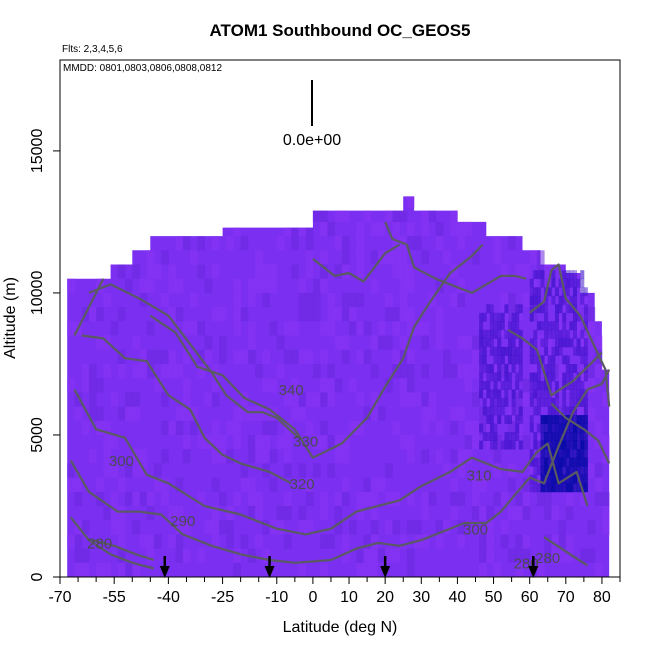 The width and height of the screenshot is (650, 655). Describe the element at coordinates (114, 597) in the screenshot. I see `x-tick-label: -55` at that location.